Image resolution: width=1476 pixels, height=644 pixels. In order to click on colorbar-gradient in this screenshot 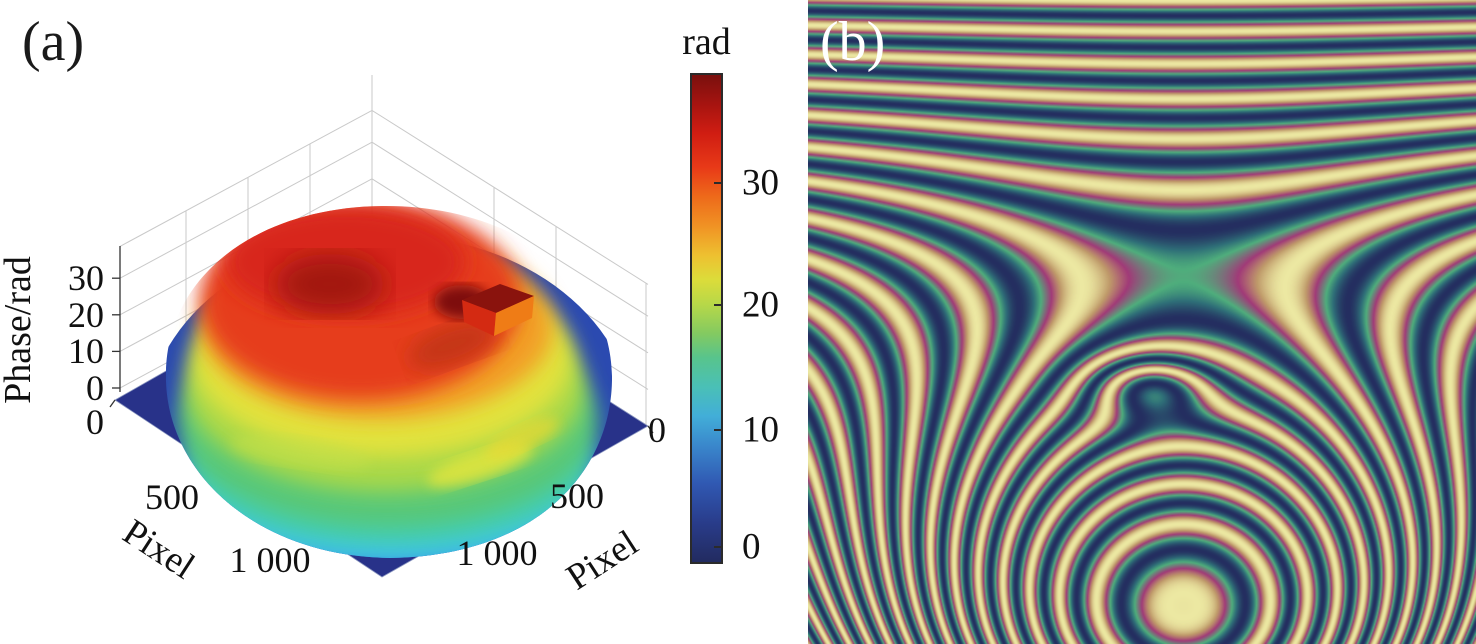, I will do `click(706, 318)`.